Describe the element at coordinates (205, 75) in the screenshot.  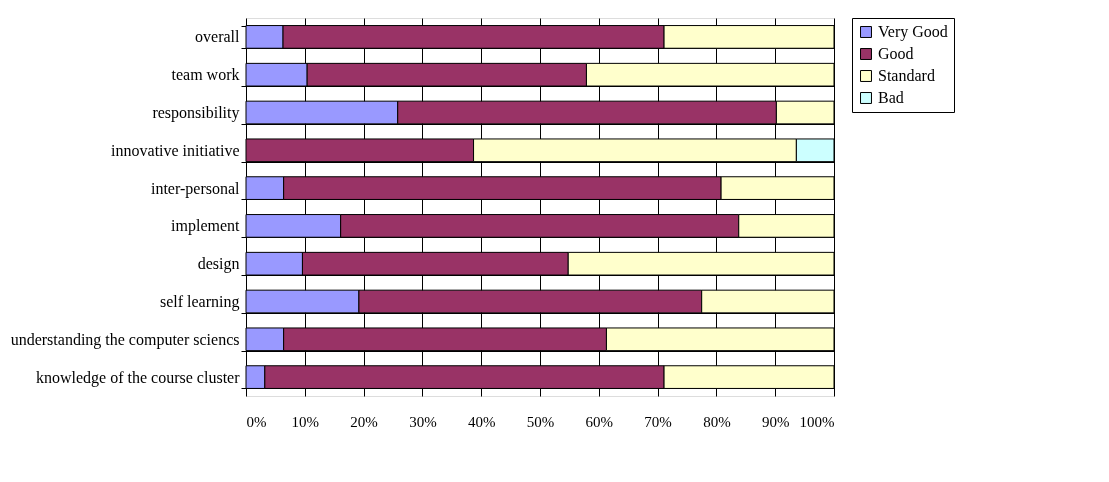
I see `y-tick-label: team work` at that location.